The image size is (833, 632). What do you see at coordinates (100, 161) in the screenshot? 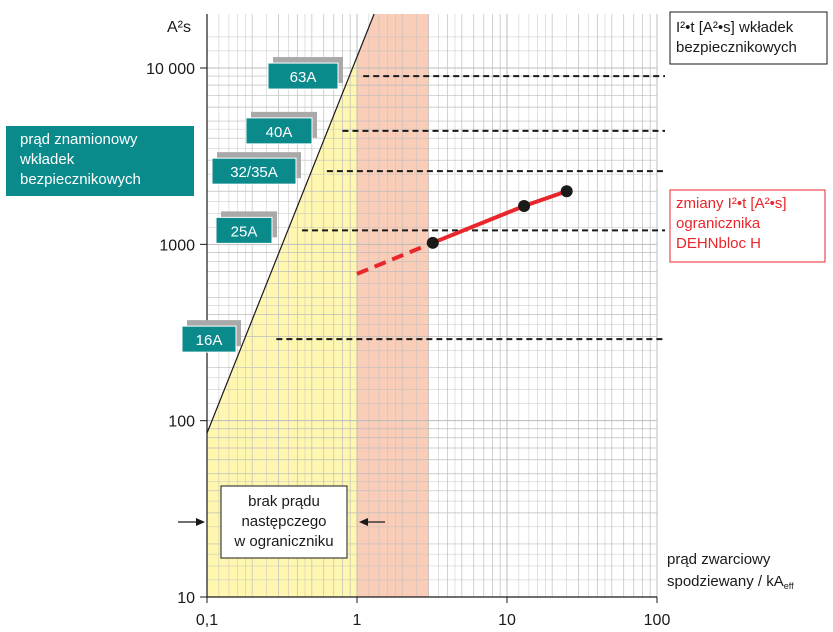
I see `fuse-legend-box` at bounding box center [100, 161].